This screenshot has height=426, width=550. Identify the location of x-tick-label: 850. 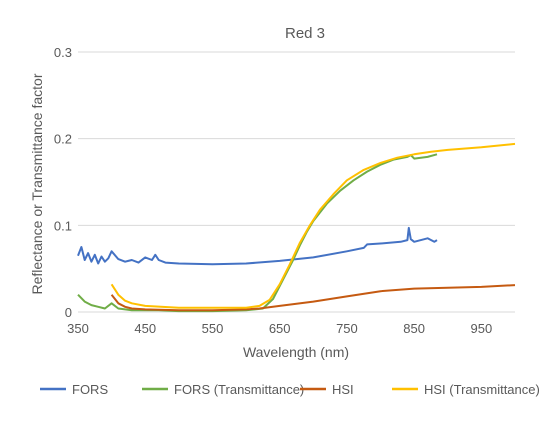
(414, 328).